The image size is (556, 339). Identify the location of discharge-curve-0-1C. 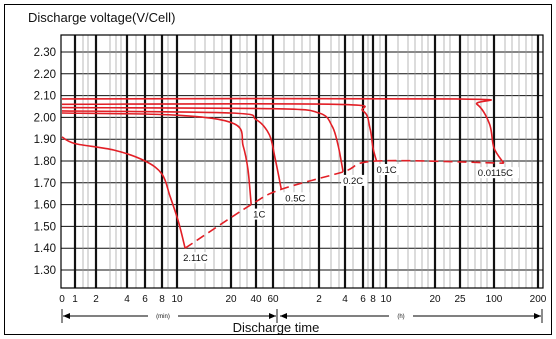
(219, 132).